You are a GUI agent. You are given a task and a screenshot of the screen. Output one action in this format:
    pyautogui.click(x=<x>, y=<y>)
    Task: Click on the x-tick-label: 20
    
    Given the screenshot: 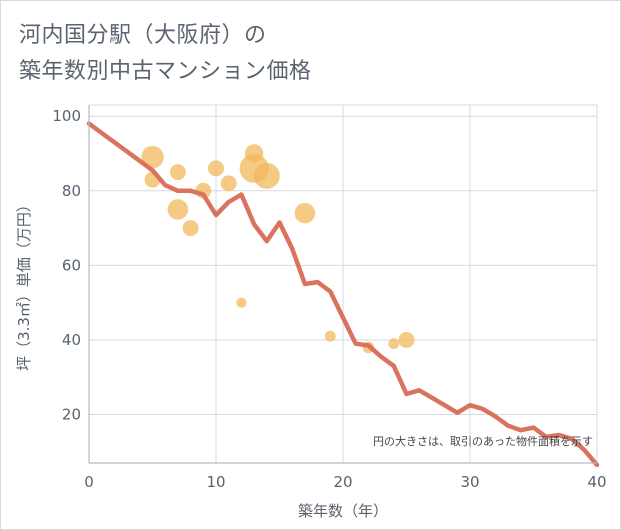 What is the action you would take?
    pyautogui.click(x=342, y=482)
    